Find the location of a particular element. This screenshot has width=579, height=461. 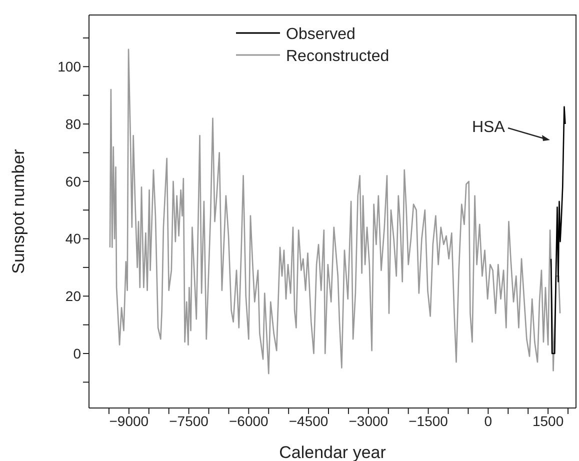

y-tick-label: 20 is located at coordinates (73, 296).